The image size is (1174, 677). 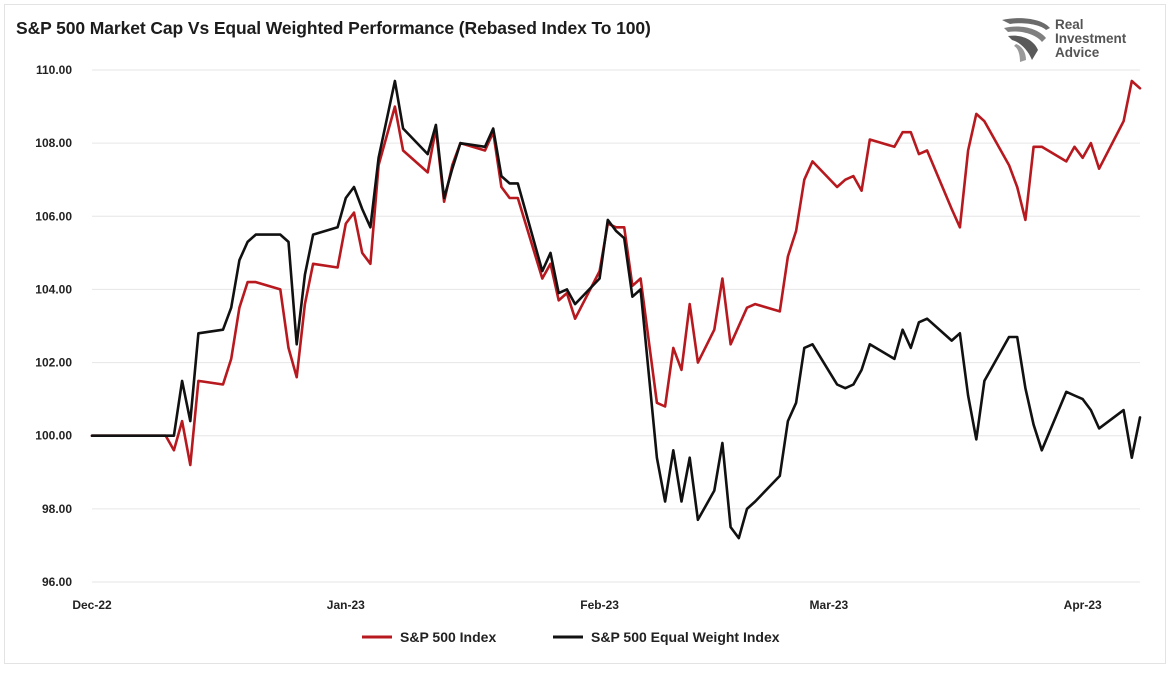 I want to click on legend-label: S&P 500 Equal Weight Index, so click(x=685, y=637).